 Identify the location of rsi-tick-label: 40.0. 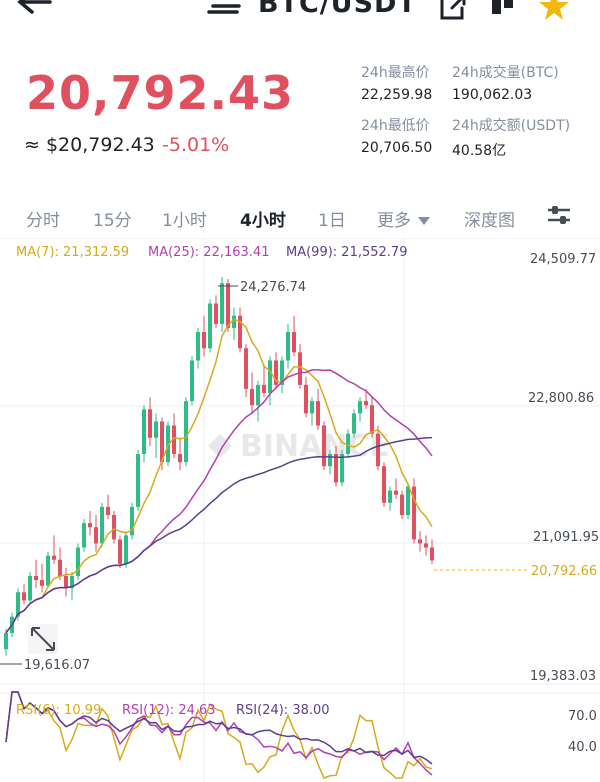
(582, 747).